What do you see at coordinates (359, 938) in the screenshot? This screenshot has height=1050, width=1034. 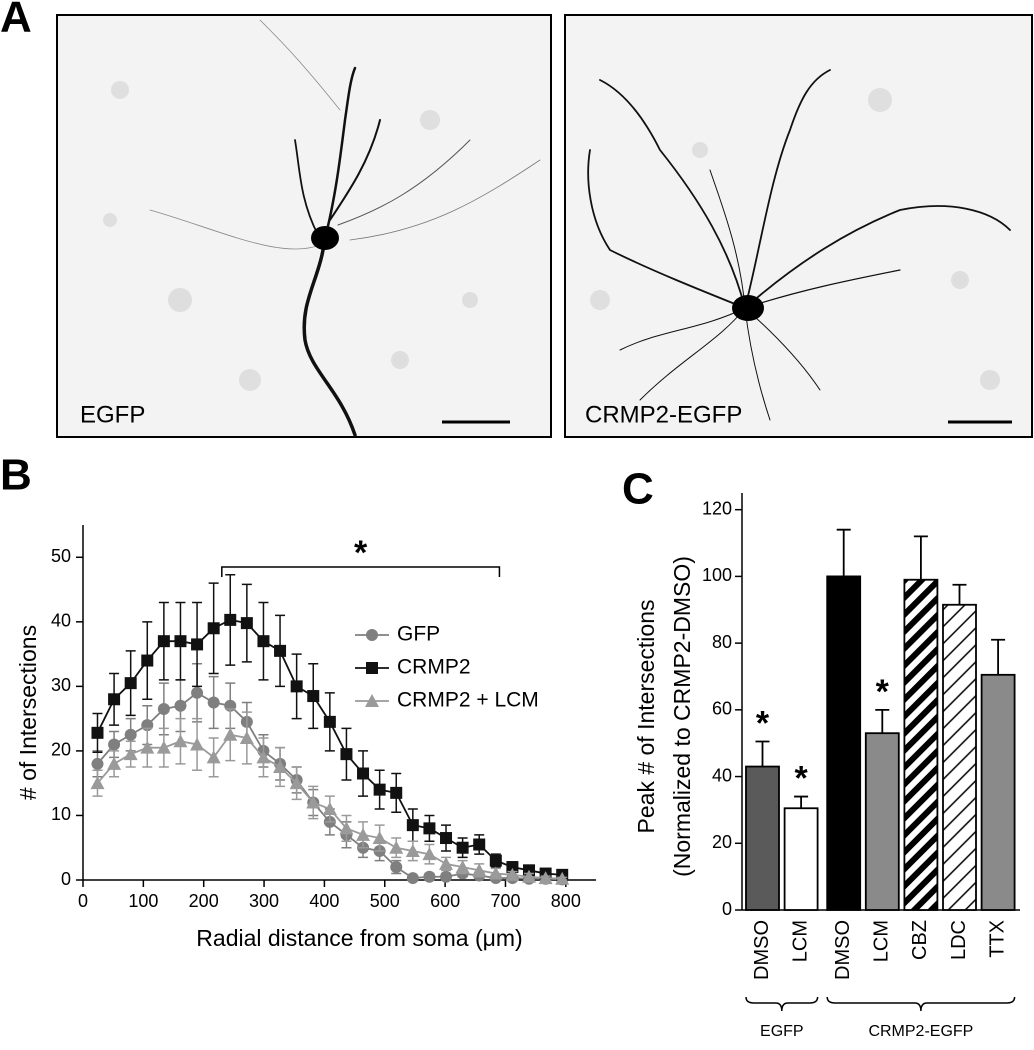 I see `x-axis-title: Radial distance from soma (μm)` at bounding box center [359, 938].